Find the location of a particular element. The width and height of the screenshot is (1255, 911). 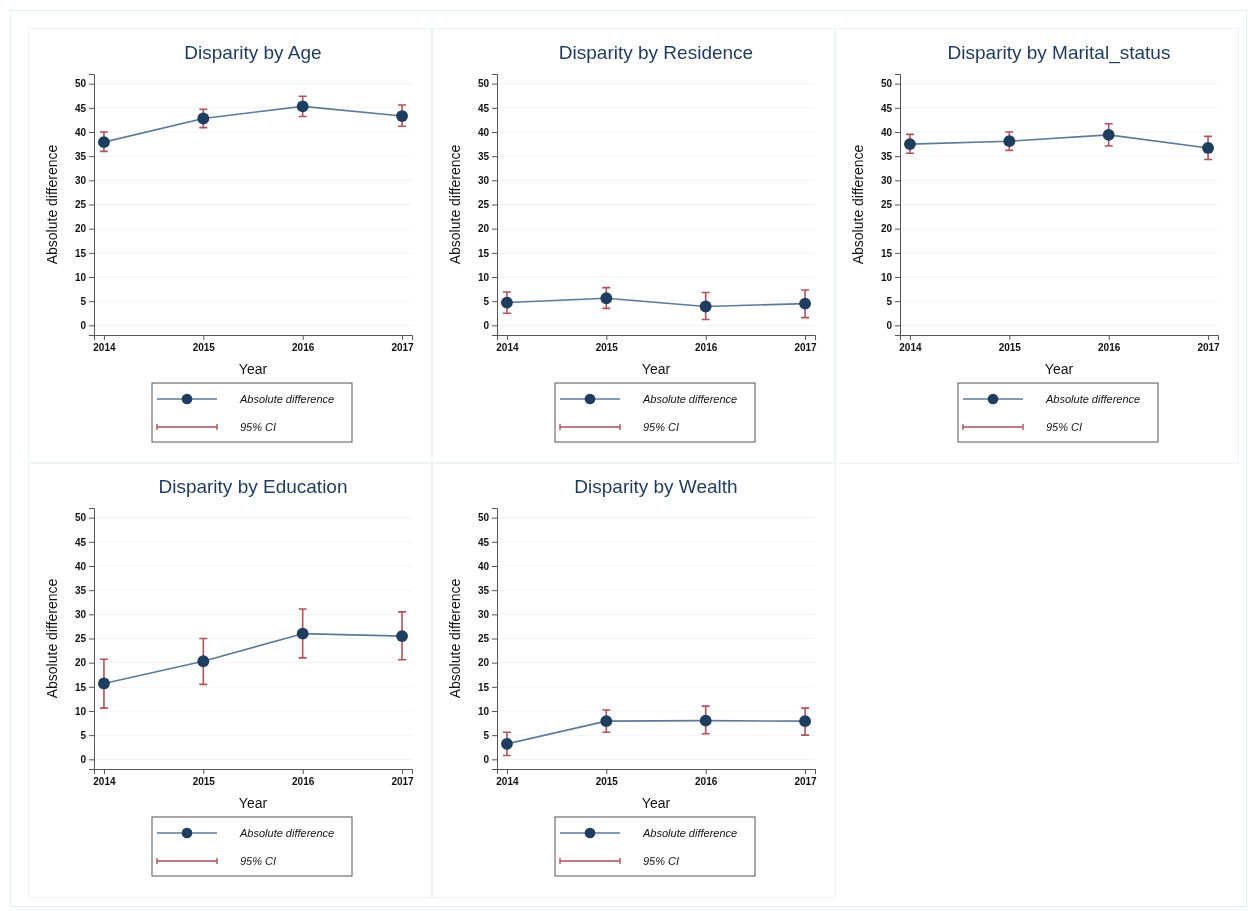

chart-title: Disparity by Age is located at coordinates (253, 52).